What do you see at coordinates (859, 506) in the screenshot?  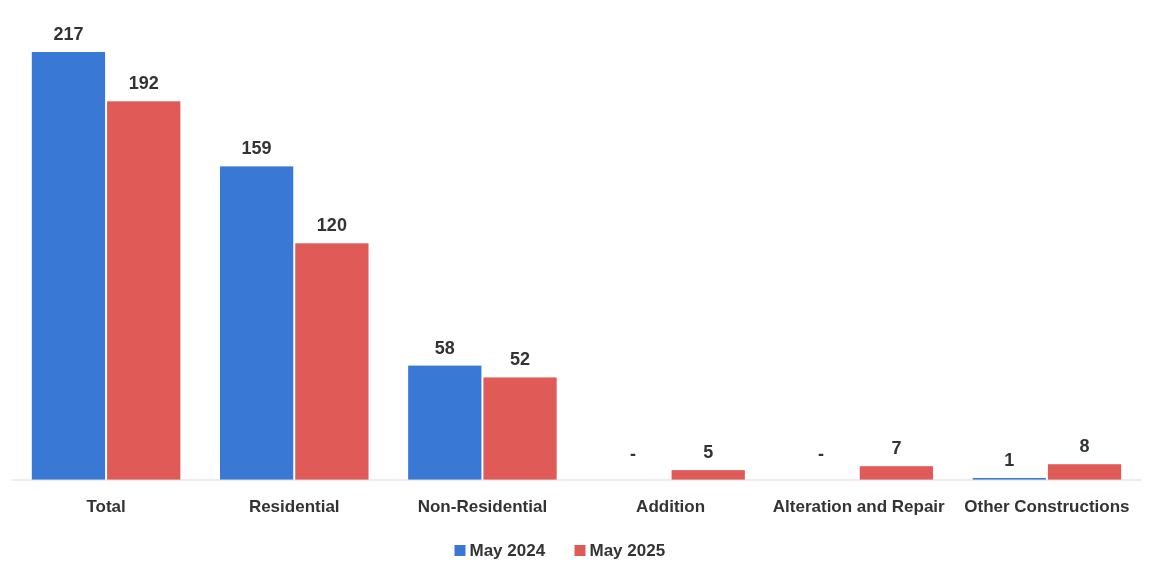 I see `x-tick-label: Alteration and Repair` at bounding box center [859, 506].